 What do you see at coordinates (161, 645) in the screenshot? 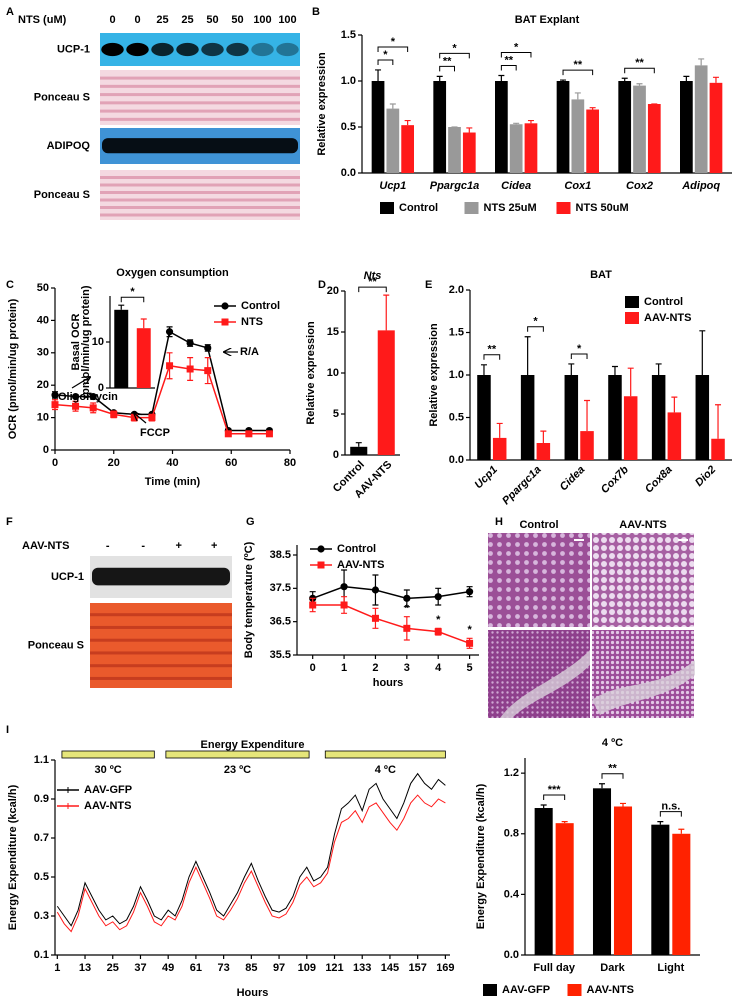
I see `blot-image` at bounding box center [161, 645].